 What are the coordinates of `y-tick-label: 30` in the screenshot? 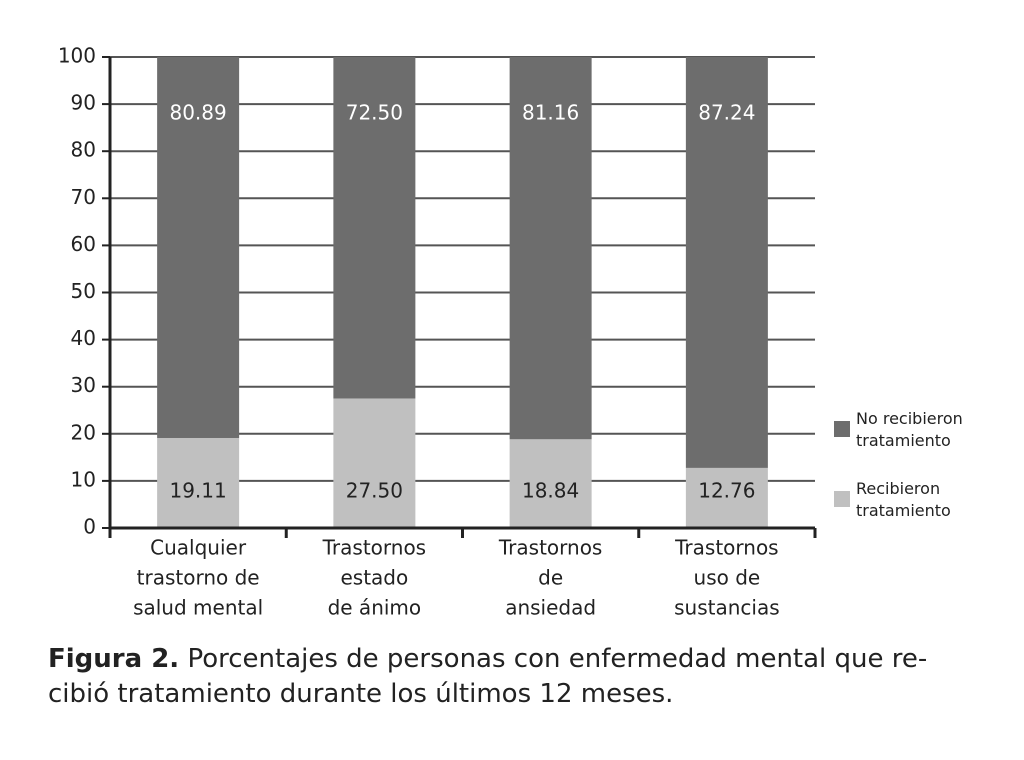 It's located at (83, 385).